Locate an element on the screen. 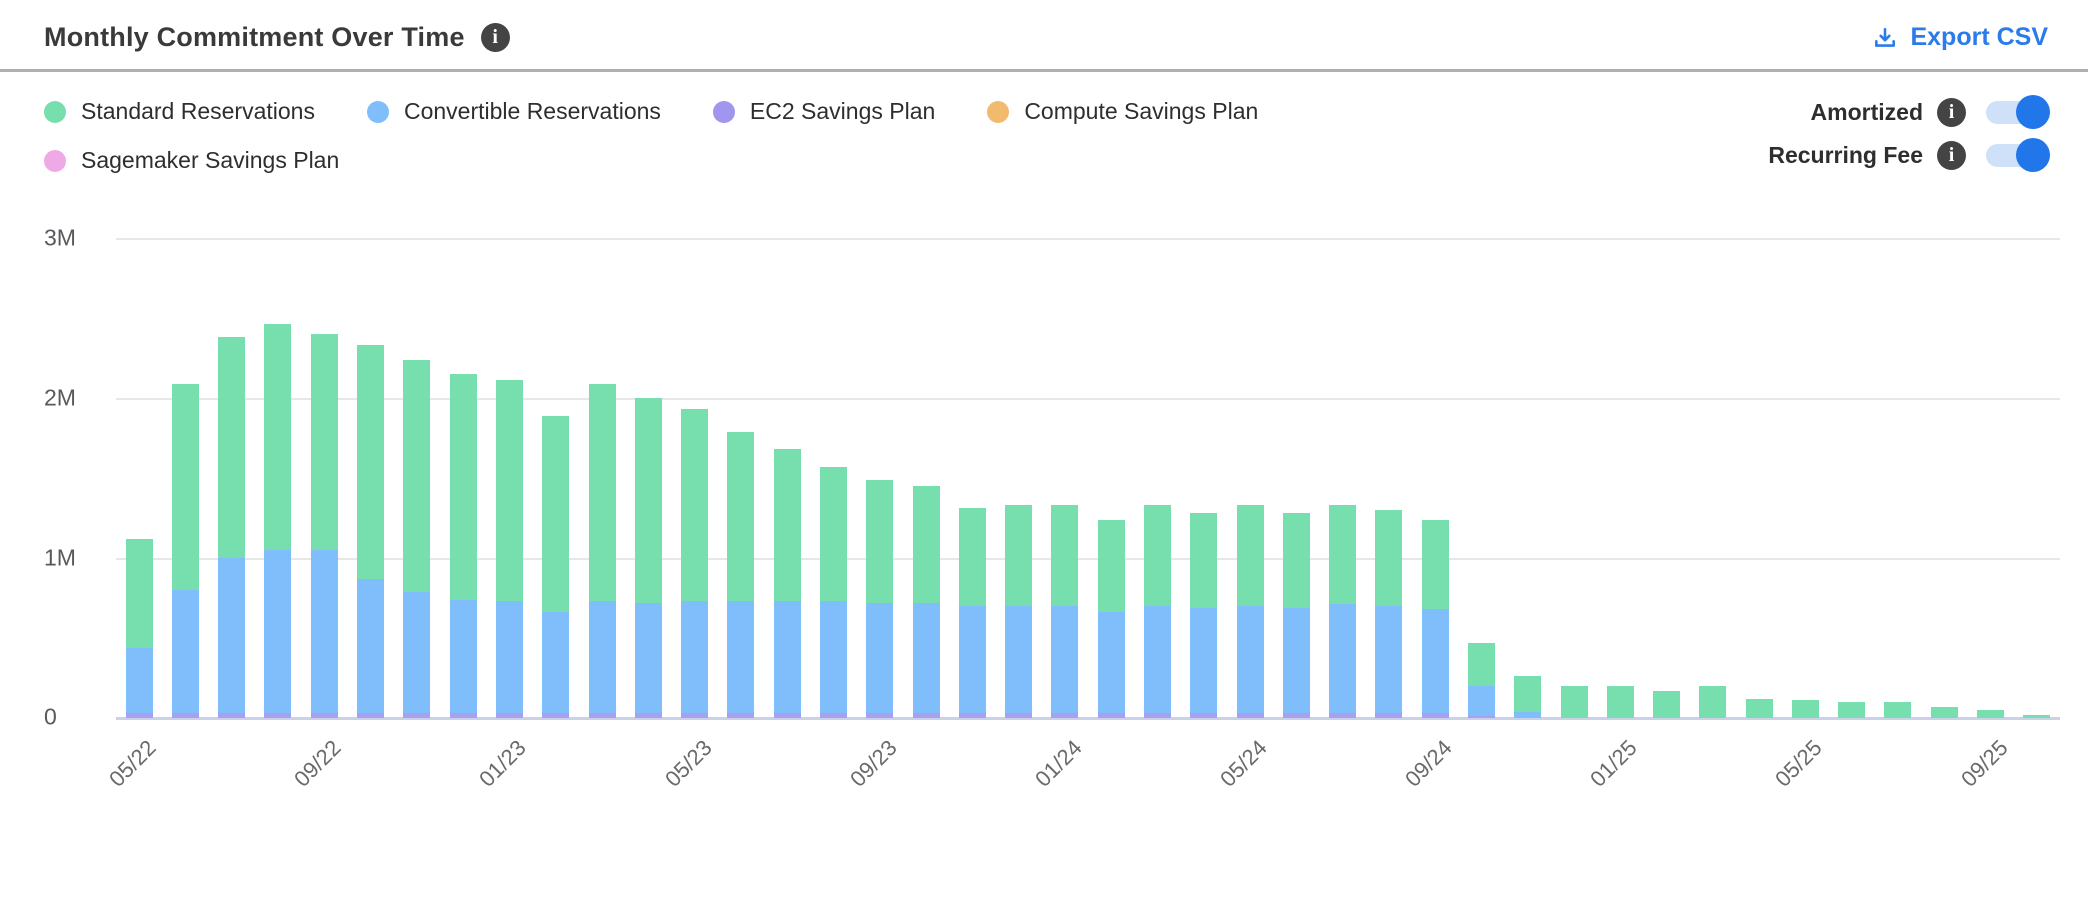 The height and width of the screenshot is (922, 2088). bar-stack-08/23 is located at coordinates (833, 592).